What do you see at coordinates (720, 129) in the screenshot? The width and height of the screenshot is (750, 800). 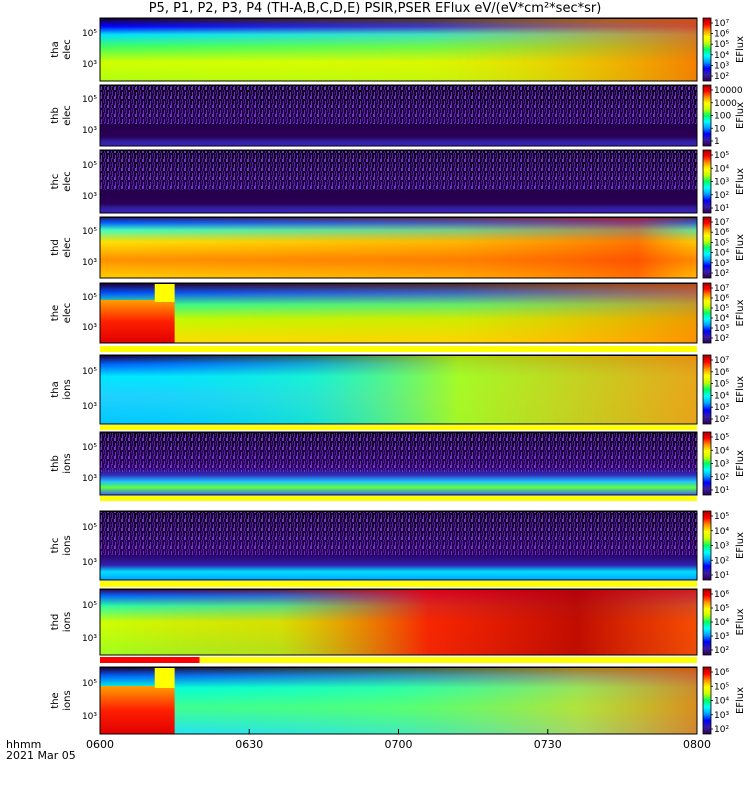 I see `colorbar-tick-label: 10` at bounding box center [720, 129].